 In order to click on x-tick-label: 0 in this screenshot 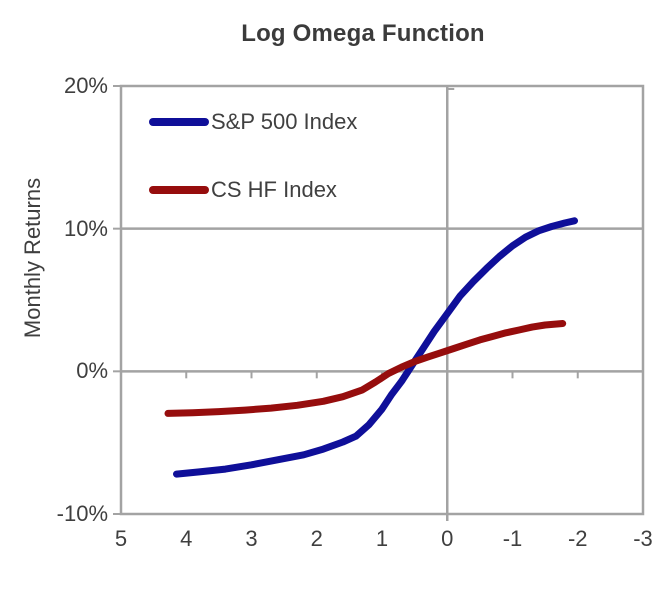, I will do `click(447, 538)`.